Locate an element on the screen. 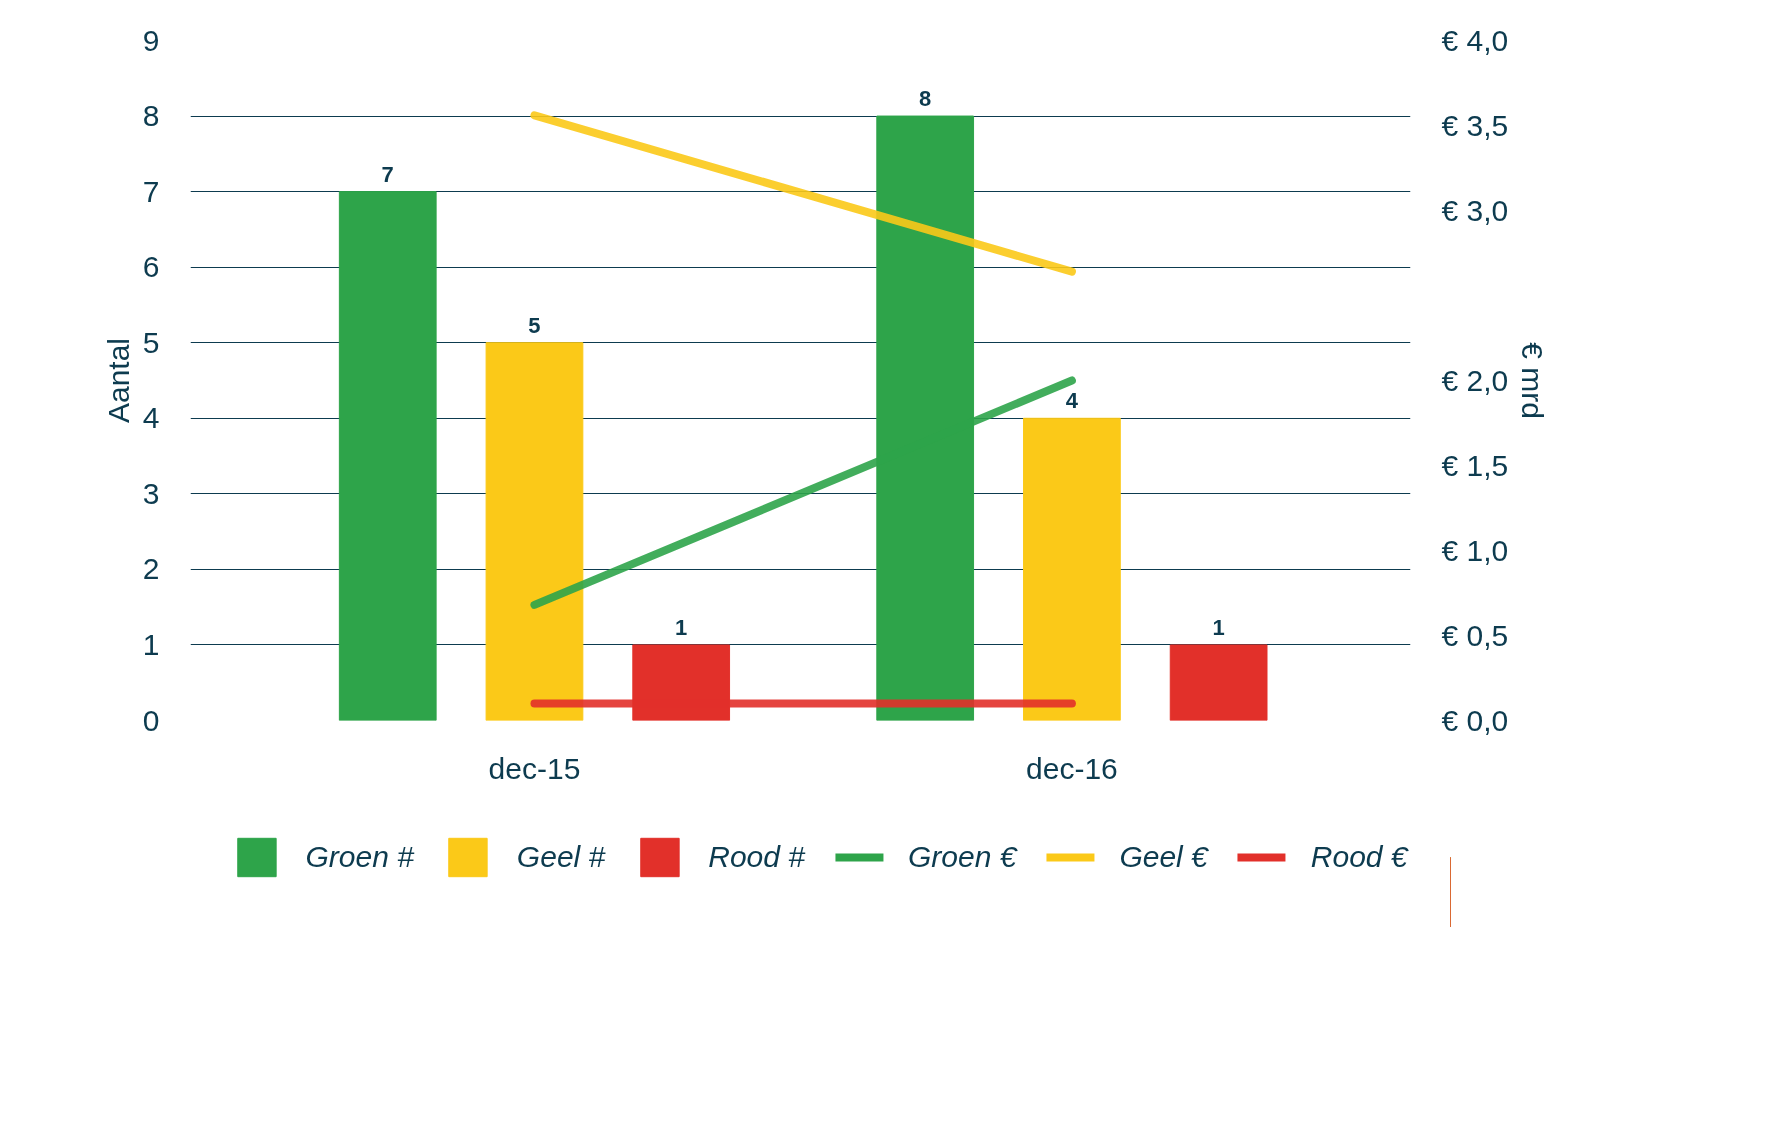  y-tick-label: 3 is located at coordinates (151, 493).